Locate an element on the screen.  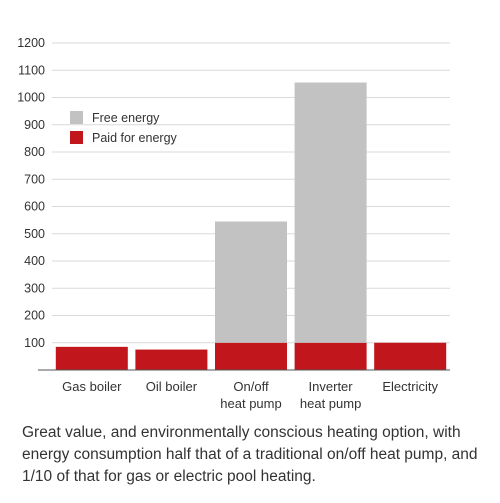
x-tick-label: Electricity is located at coordinates (410, 386).